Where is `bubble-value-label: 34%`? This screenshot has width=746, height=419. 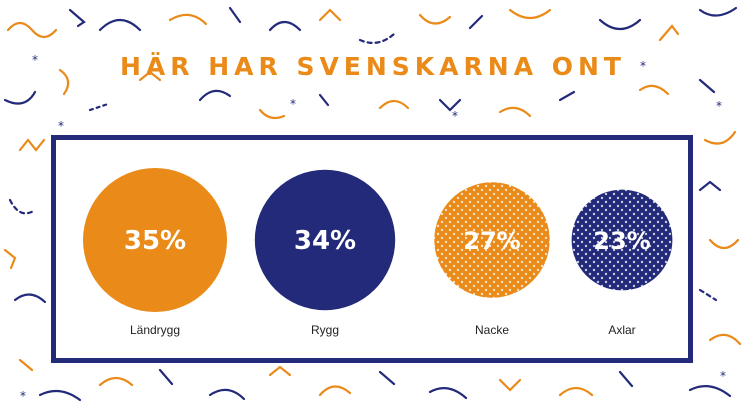
bubble-value-label: 34% is located at coordinates (325, 241).